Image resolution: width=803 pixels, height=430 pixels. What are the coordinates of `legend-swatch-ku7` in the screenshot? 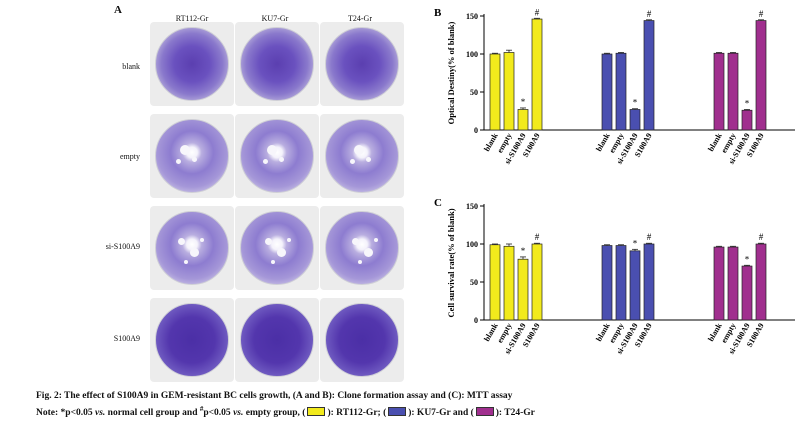 It's located at (397, 412).